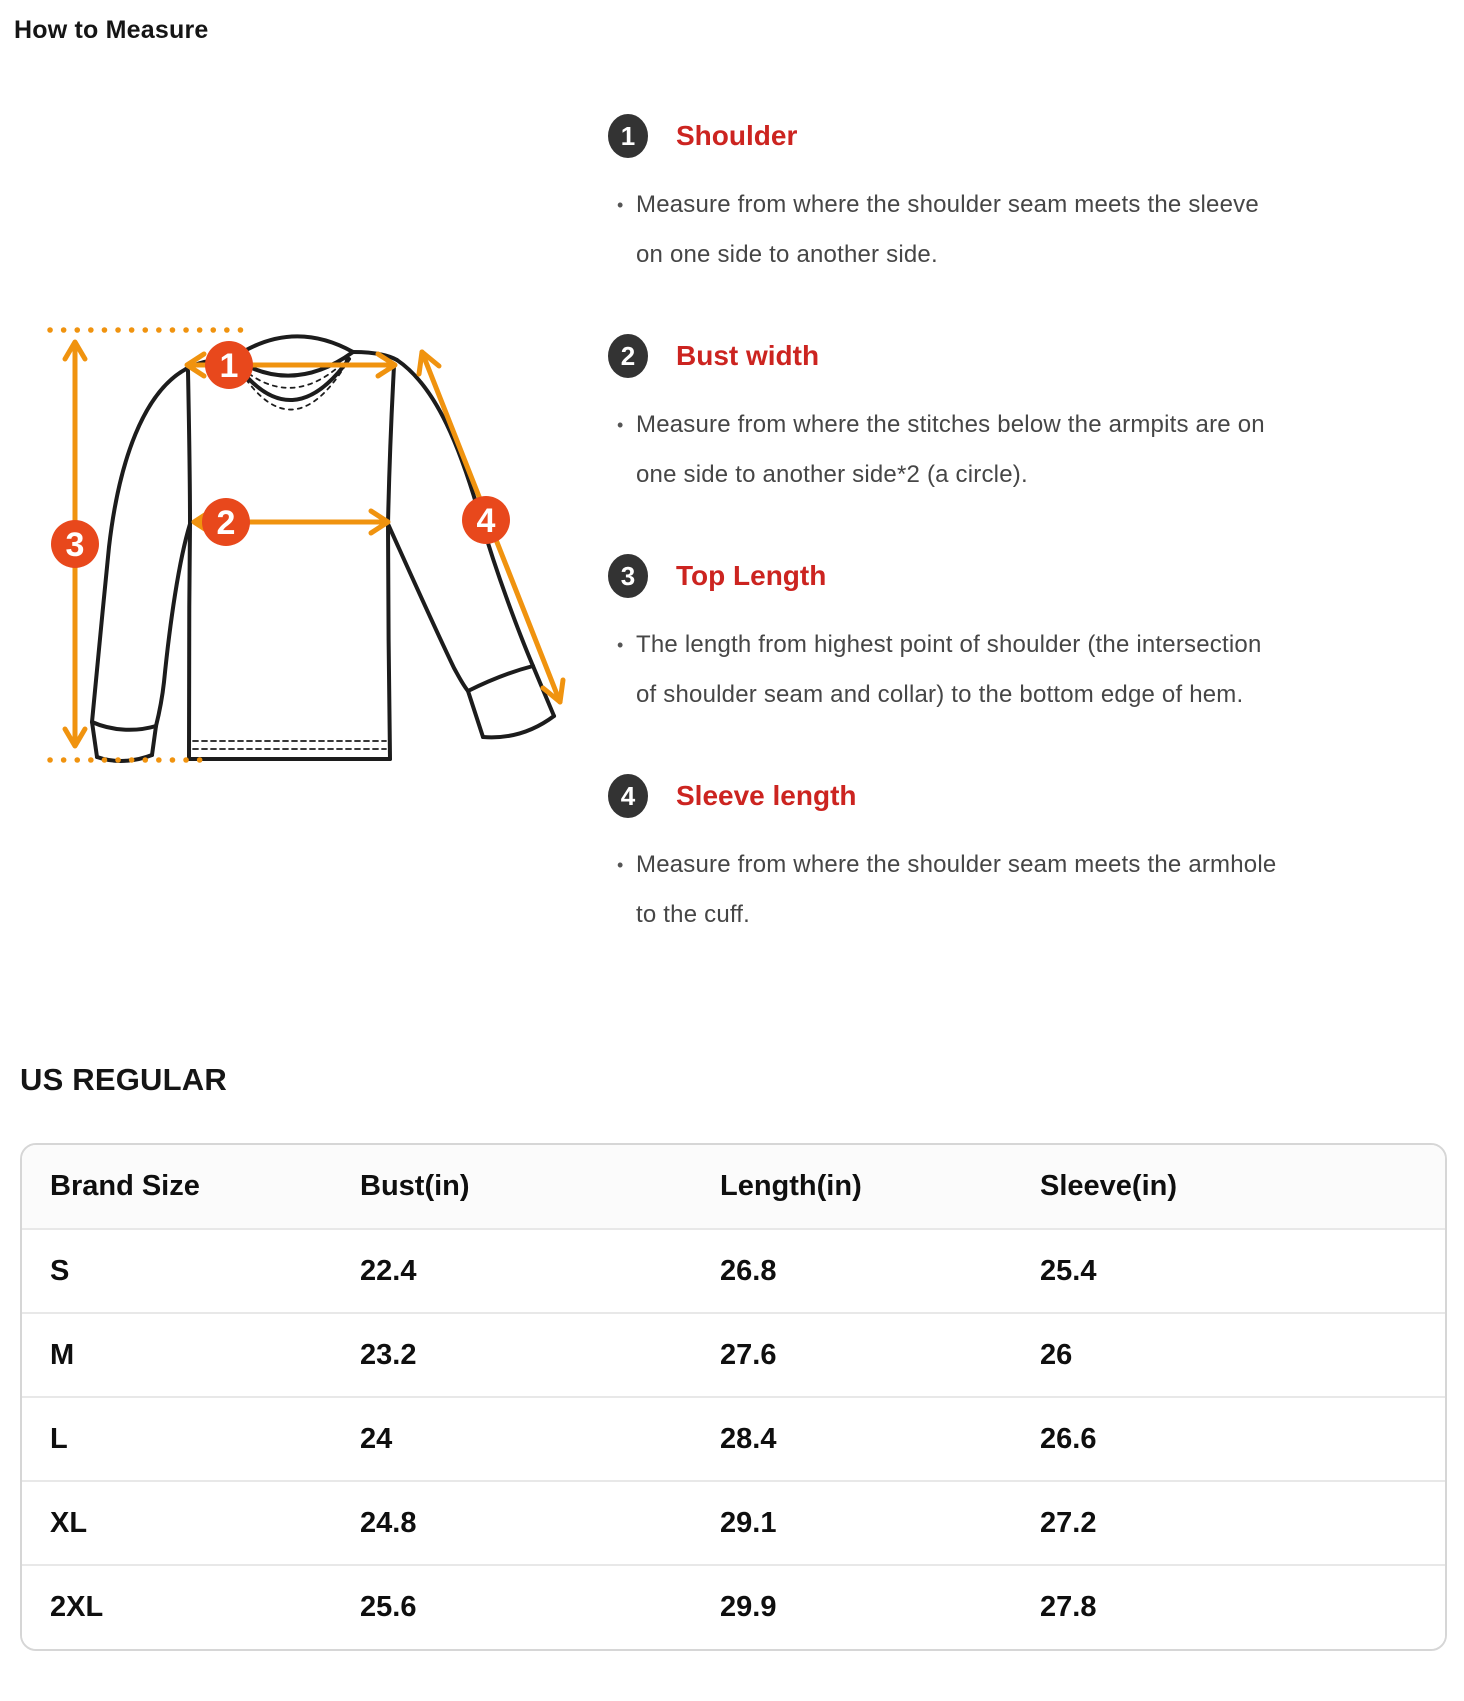 Image resolution: width=1464 pixels, height=1701 pixels. I want to click on cell-bust: 23.2, so click(512, 1355).